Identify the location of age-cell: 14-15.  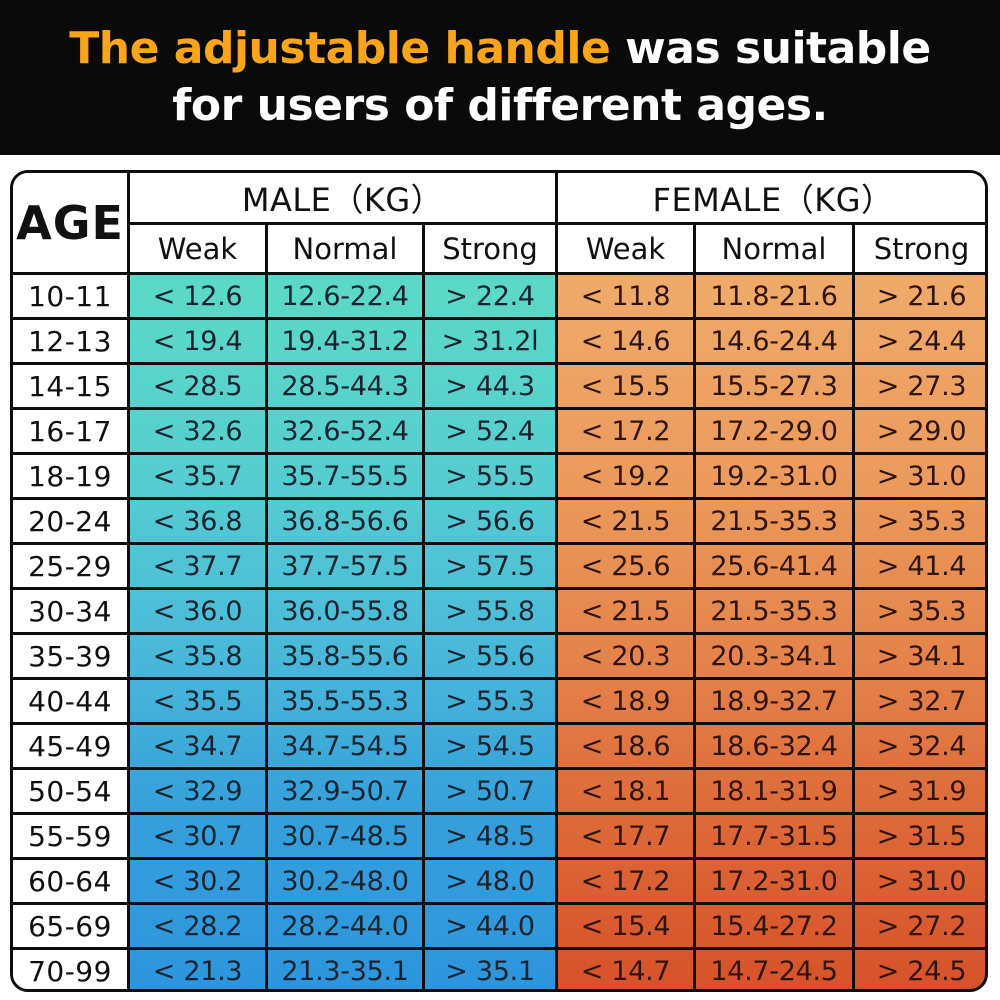
(71, 386).